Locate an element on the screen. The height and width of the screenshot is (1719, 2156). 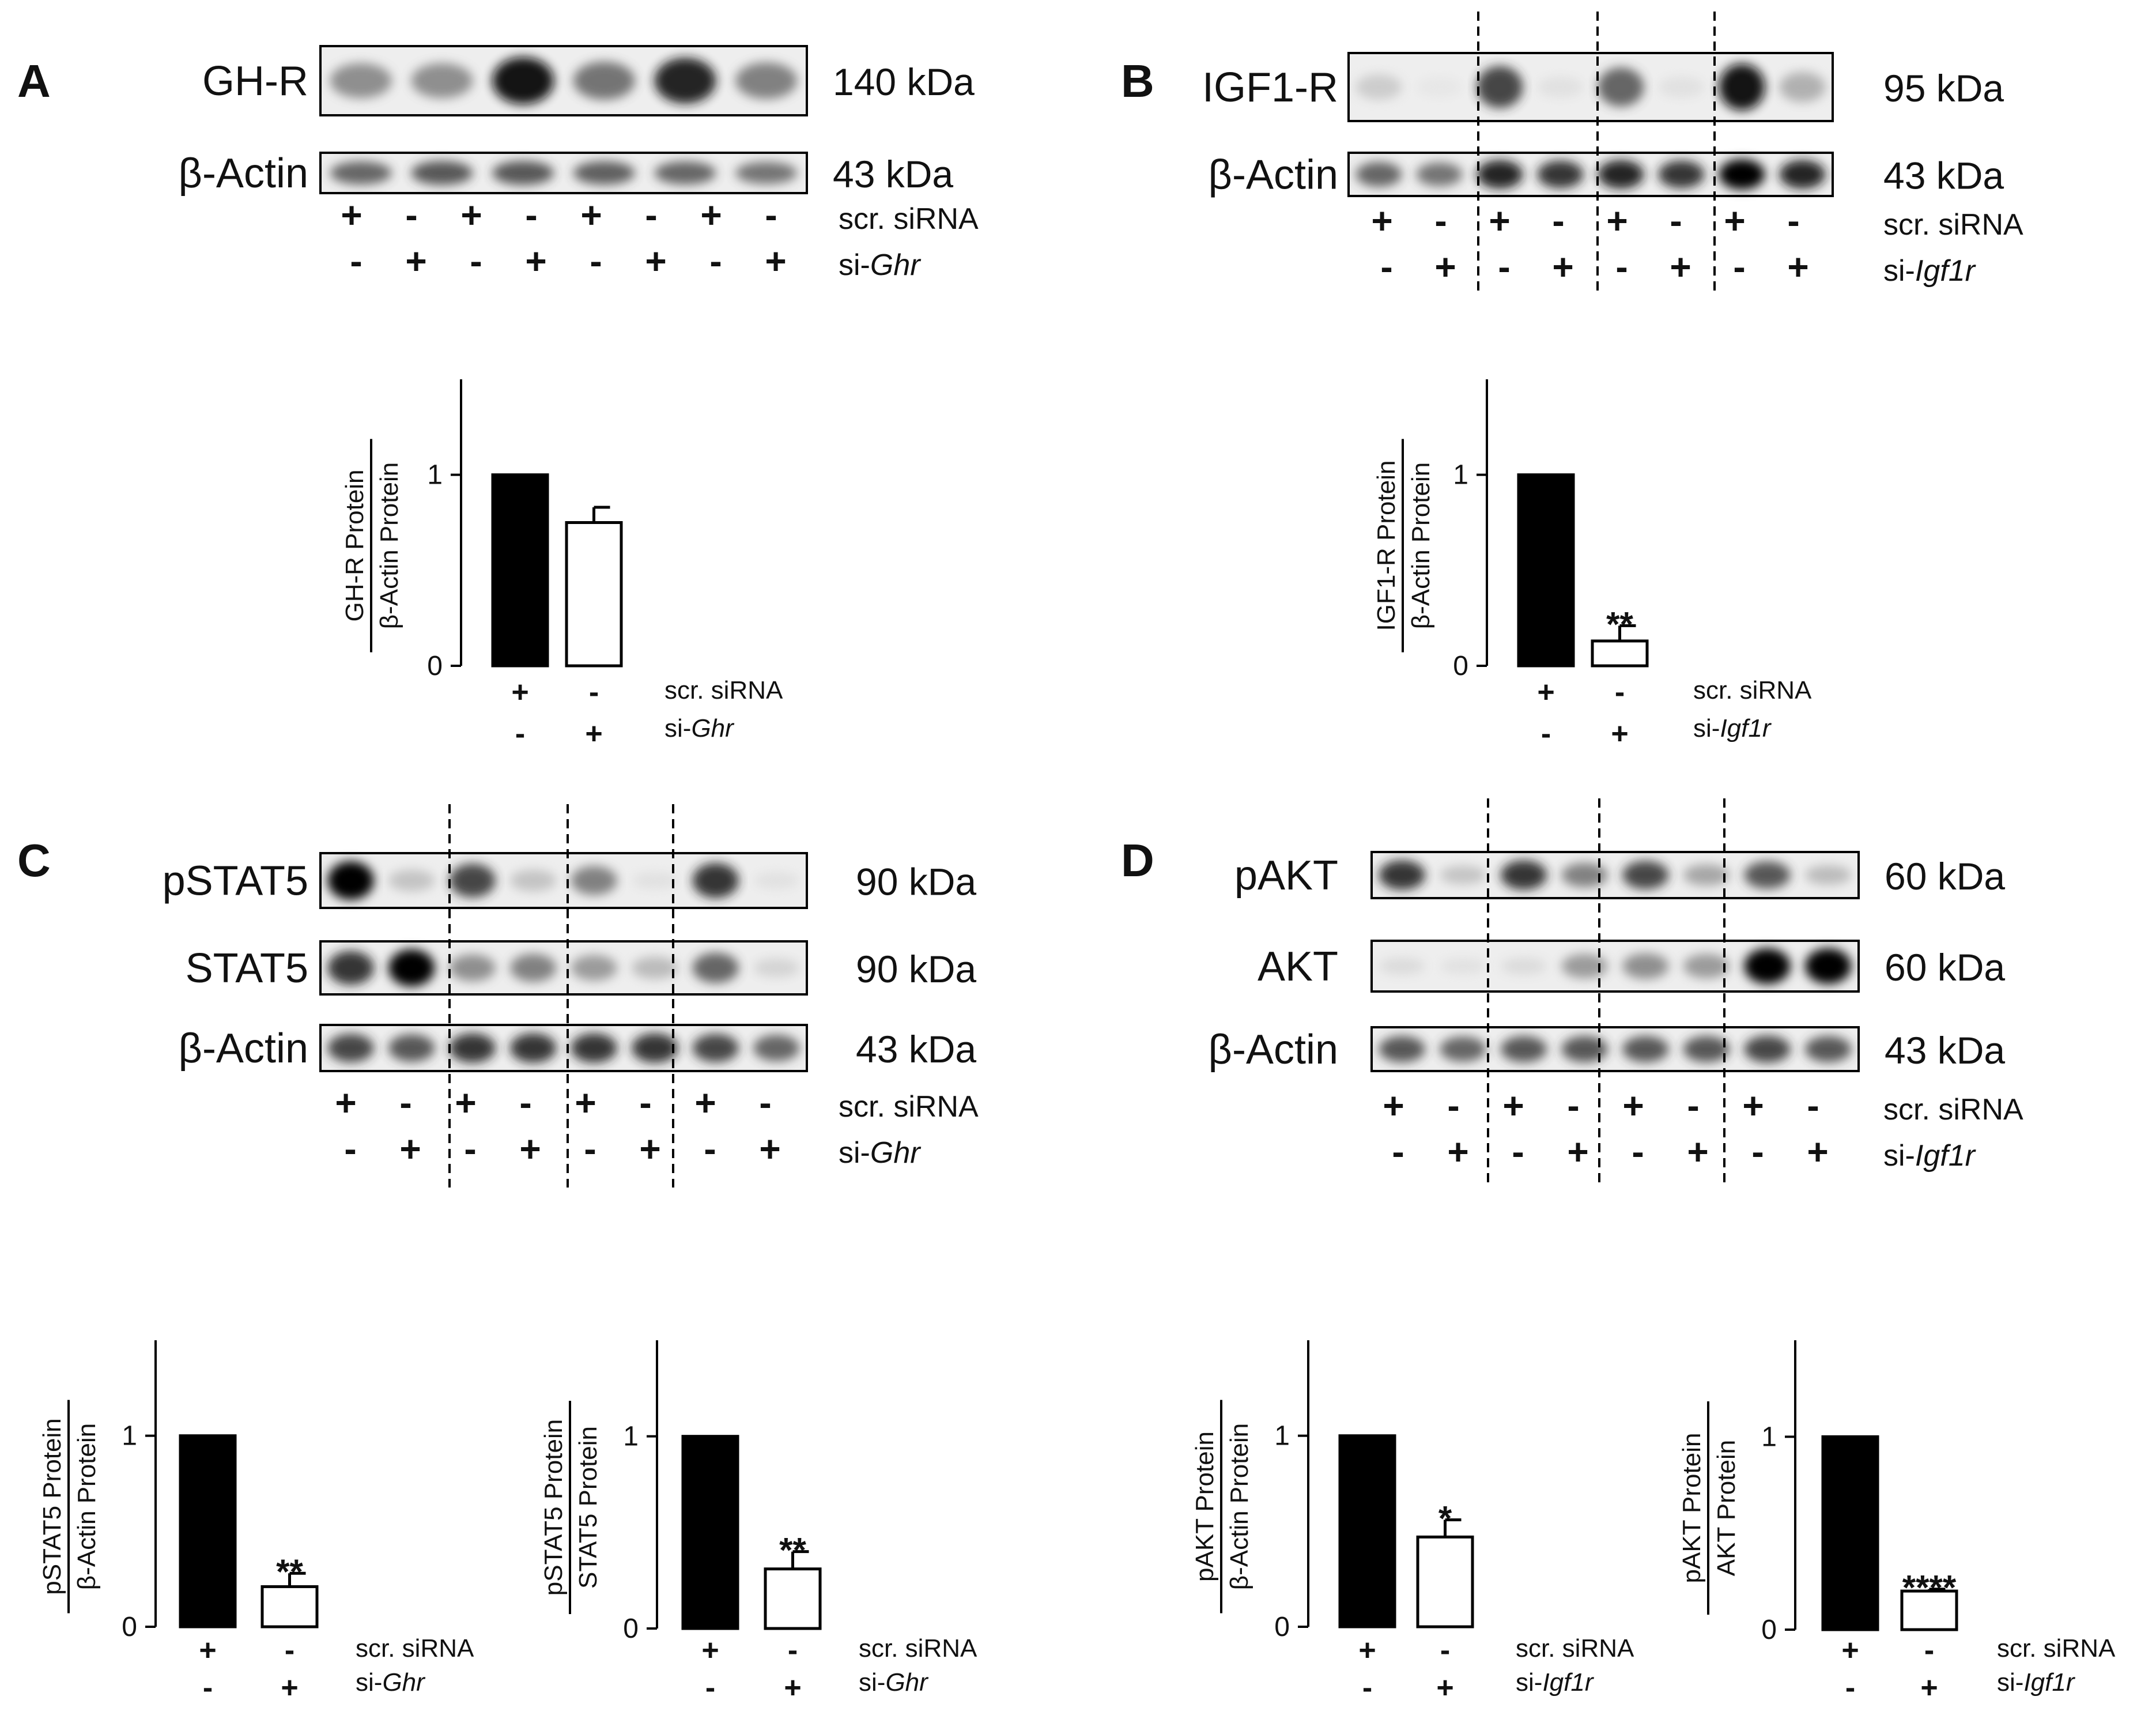
blot-size-label: 60 kDa is located at coordinates (1945, 876).